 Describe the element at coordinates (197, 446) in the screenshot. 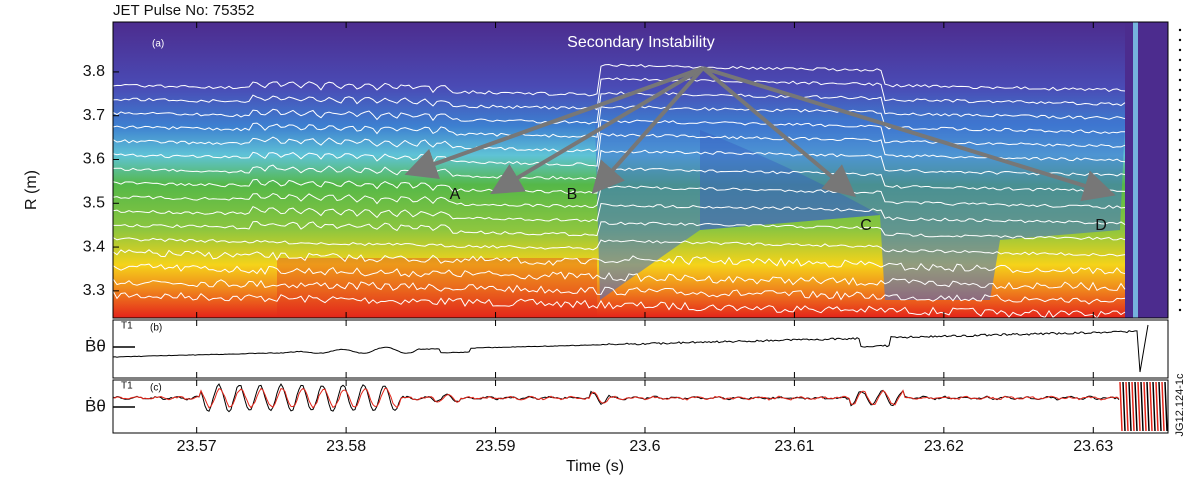

I see `x-tick-label: 23.57` at that location.